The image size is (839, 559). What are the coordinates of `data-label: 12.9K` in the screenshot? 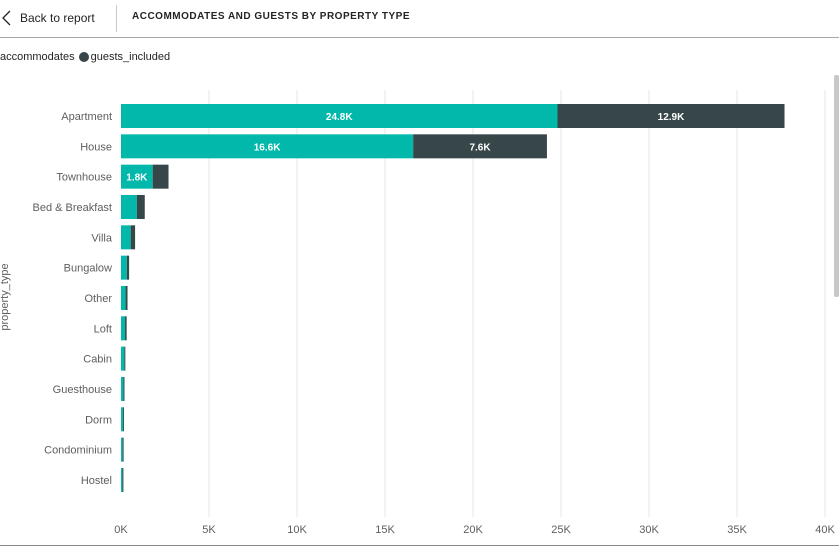 It's located at (671, 117).